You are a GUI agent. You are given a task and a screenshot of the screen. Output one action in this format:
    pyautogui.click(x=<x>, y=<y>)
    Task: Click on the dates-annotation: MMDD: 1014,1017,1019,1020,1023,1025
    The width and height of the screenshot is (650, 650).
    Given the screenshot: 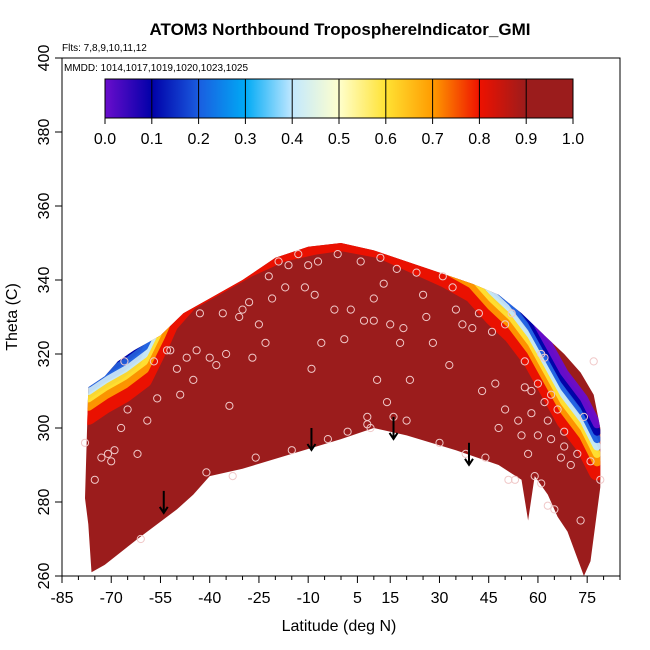 What is the action you would take?
    pyautogui.click(x=156, y=68)
    